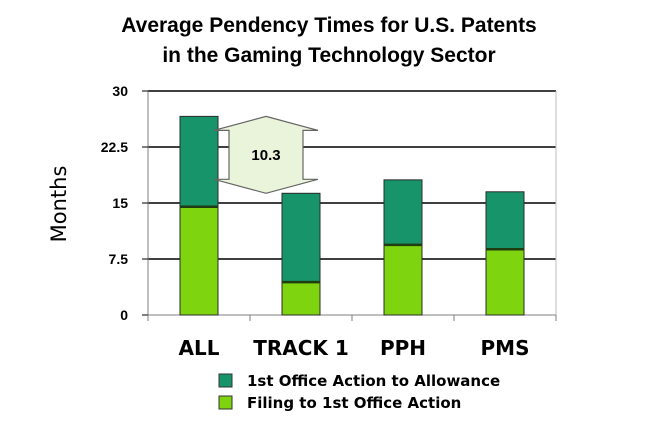 The height and width of the screenshot is (434, 650). Describe the element at coordinates (328, 55) in the screenshot. I see `chart-subtitle: in the Gaming Technology Sector` at that location.